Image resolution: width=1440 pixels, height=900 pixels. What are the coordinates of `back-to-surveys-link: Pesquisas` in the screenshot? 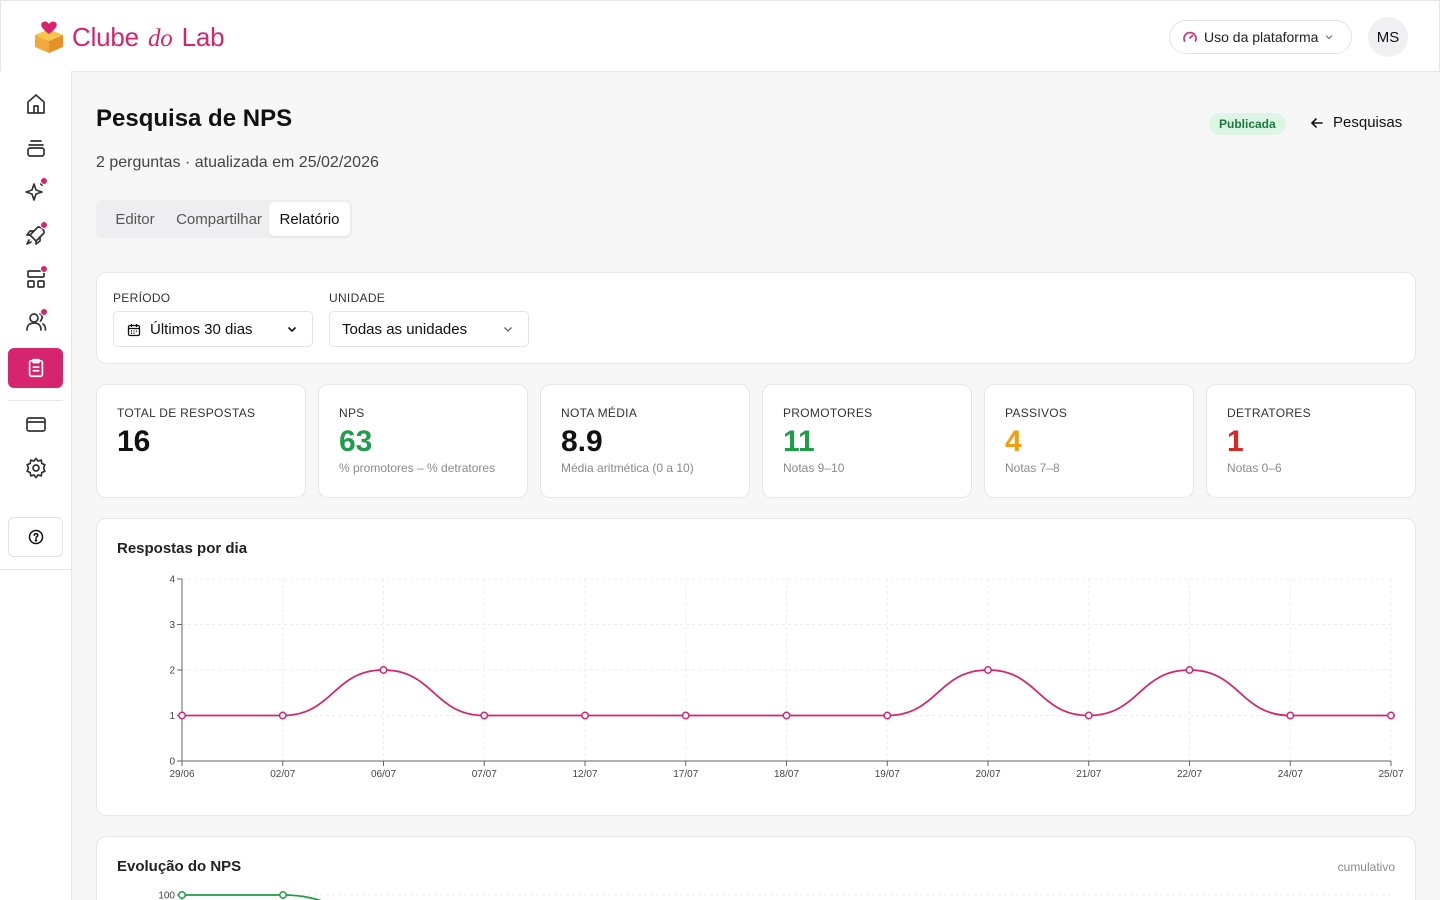 It's located at (1356, 122).